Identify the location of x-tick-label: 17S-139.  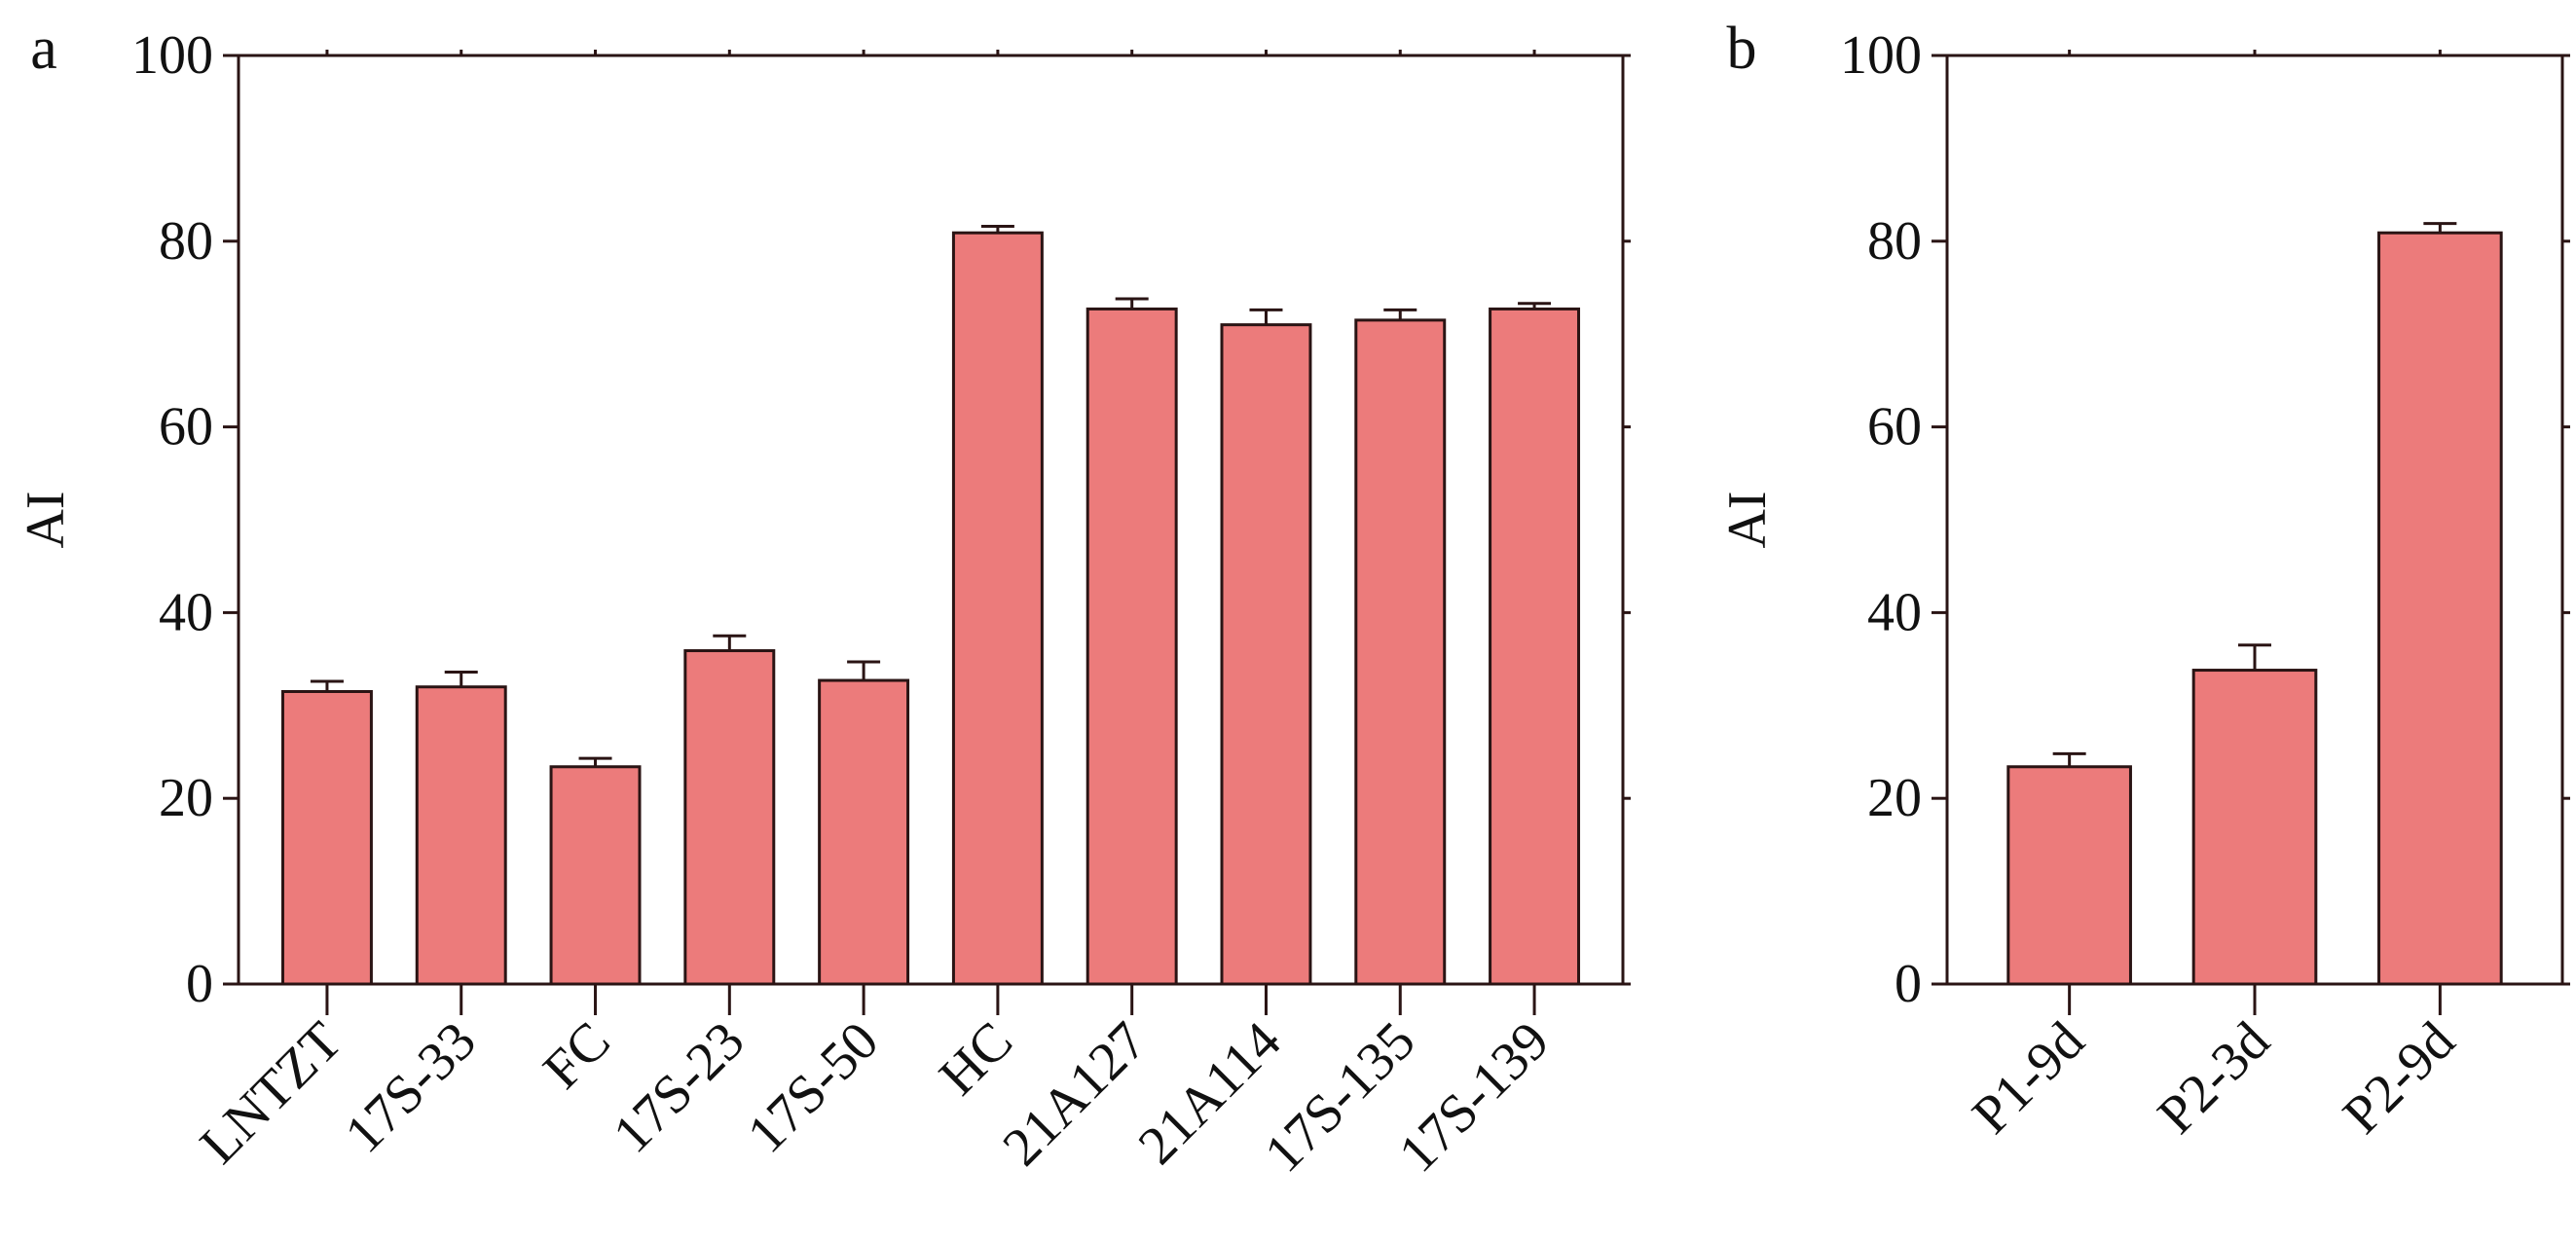
(1474, 1097).